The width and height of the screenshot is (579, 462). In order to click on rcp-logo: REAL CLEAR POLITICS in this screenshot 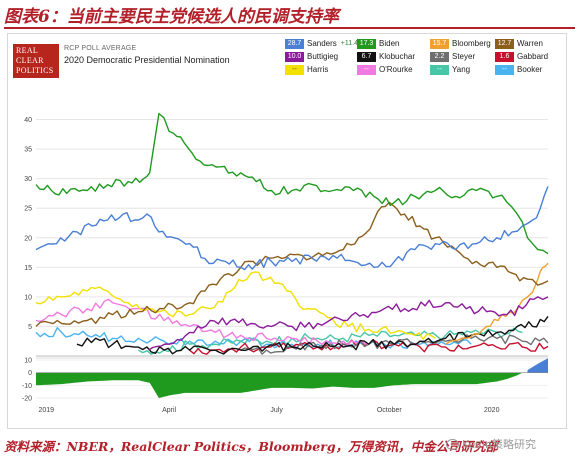, I will do `click(36, 61)`.